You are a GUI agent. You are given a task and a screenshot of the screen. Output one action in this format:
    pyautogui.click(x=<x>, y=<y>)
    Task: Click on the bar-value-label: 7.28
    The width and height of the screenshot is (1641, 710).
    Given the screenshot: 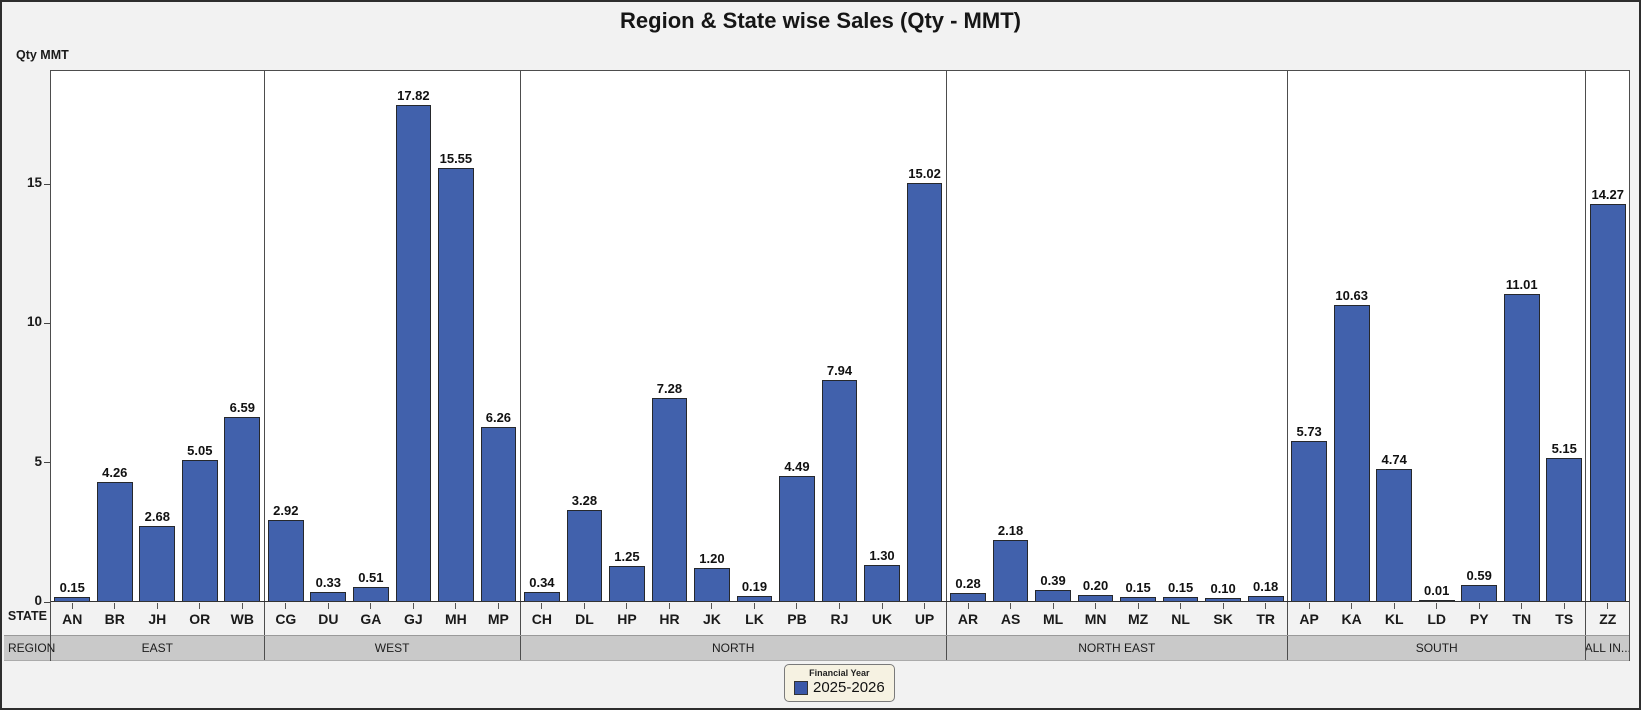 What is the action you would take?
    pyautogui.click(x=669, y=389)
    